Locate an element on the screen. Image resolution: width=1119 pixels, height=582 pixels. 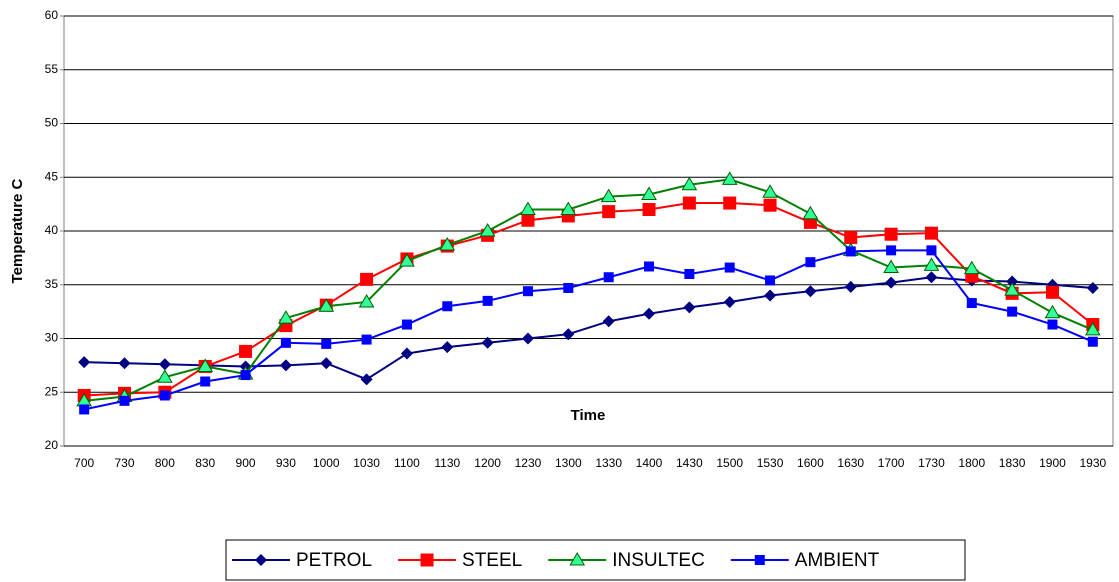
x-tick-label: 1830 is located at coordinates (1012, 463).